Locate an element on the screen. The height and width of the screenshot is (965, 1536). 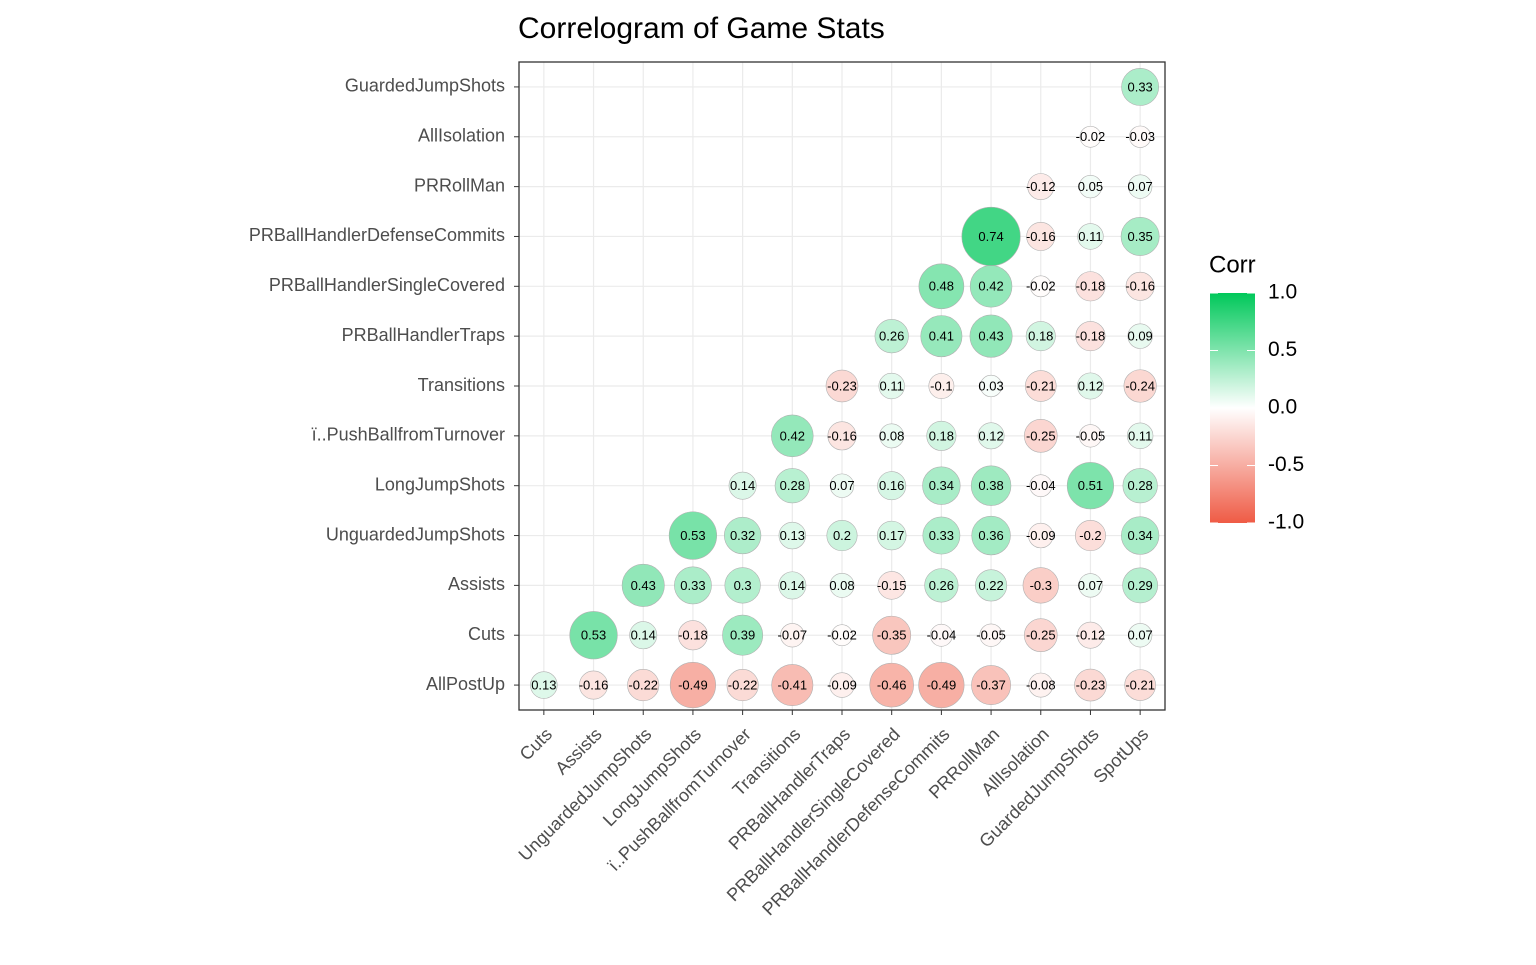
value-label: -0.35 is located at coordinates (892, 635).